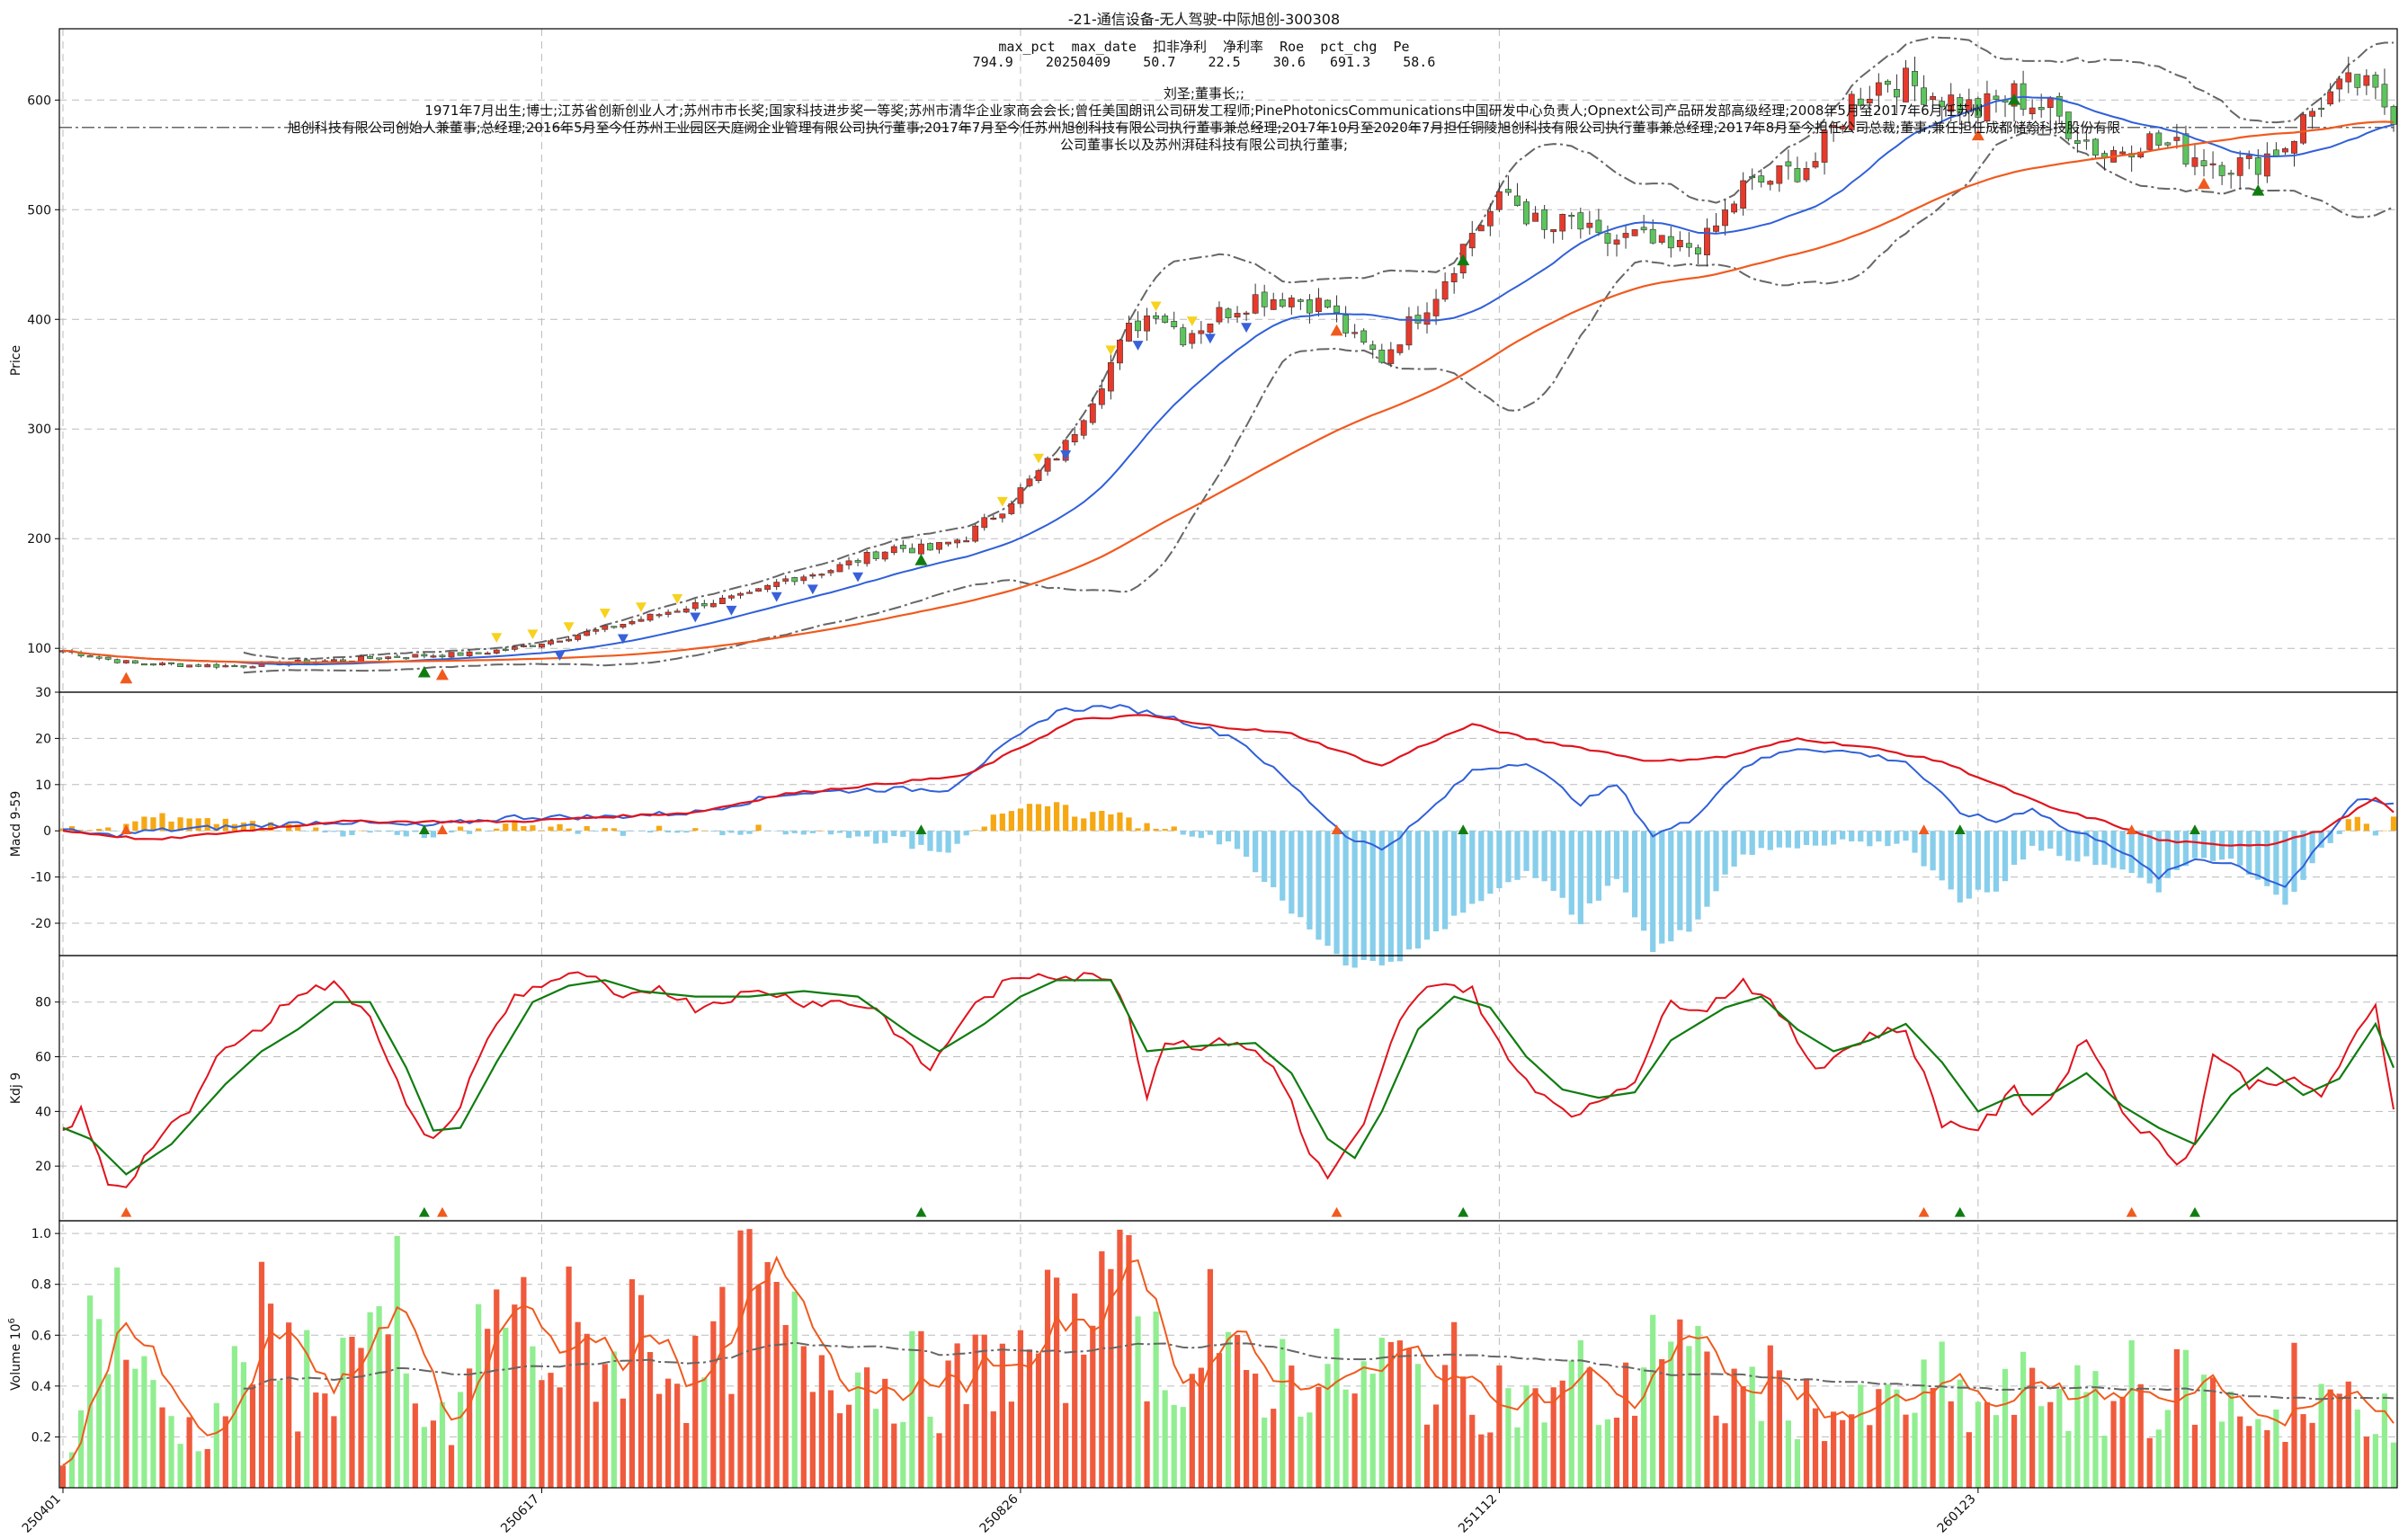 This screenshot has height=1539, width=2408. What do you see at coordinates (442, 829) in the screenshot?
I see `macd-signal-buy` at bounding box center [442, 829].